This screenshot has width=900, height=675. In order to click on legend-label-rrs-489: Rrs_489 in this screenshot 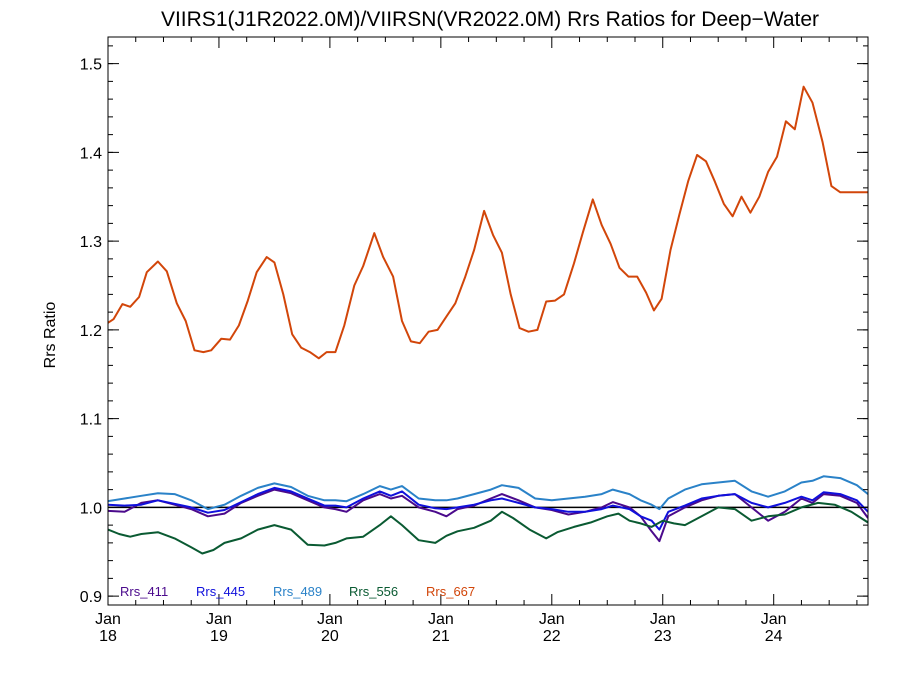, I will do `click(297, 591)`.